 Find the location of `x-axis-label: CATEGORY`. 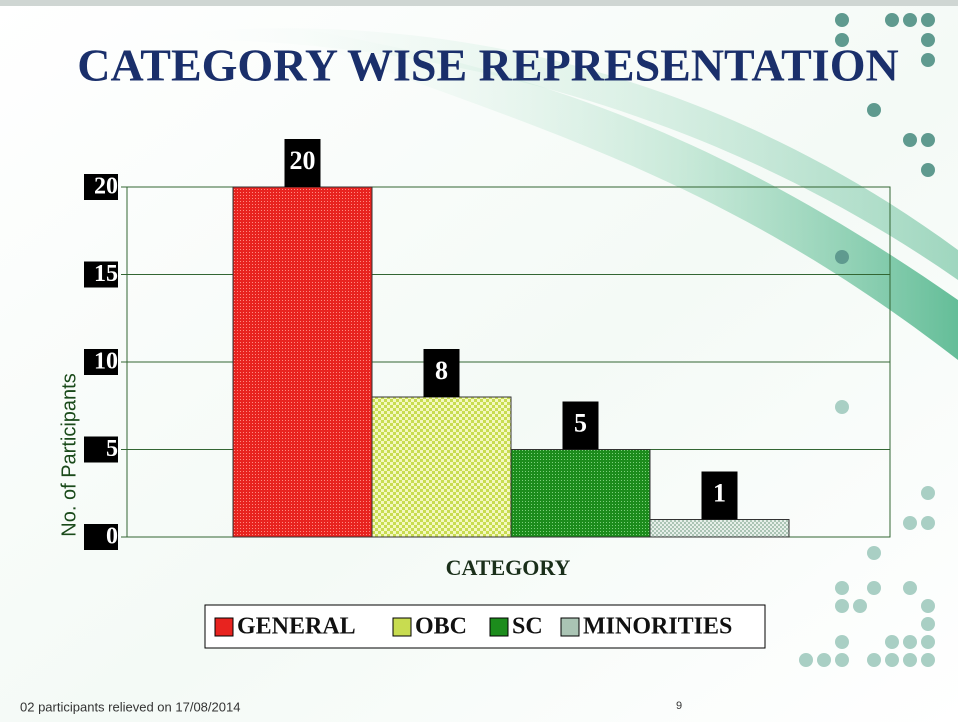

x-axis-label: CATEGORY is located at coordinates (508, 567).